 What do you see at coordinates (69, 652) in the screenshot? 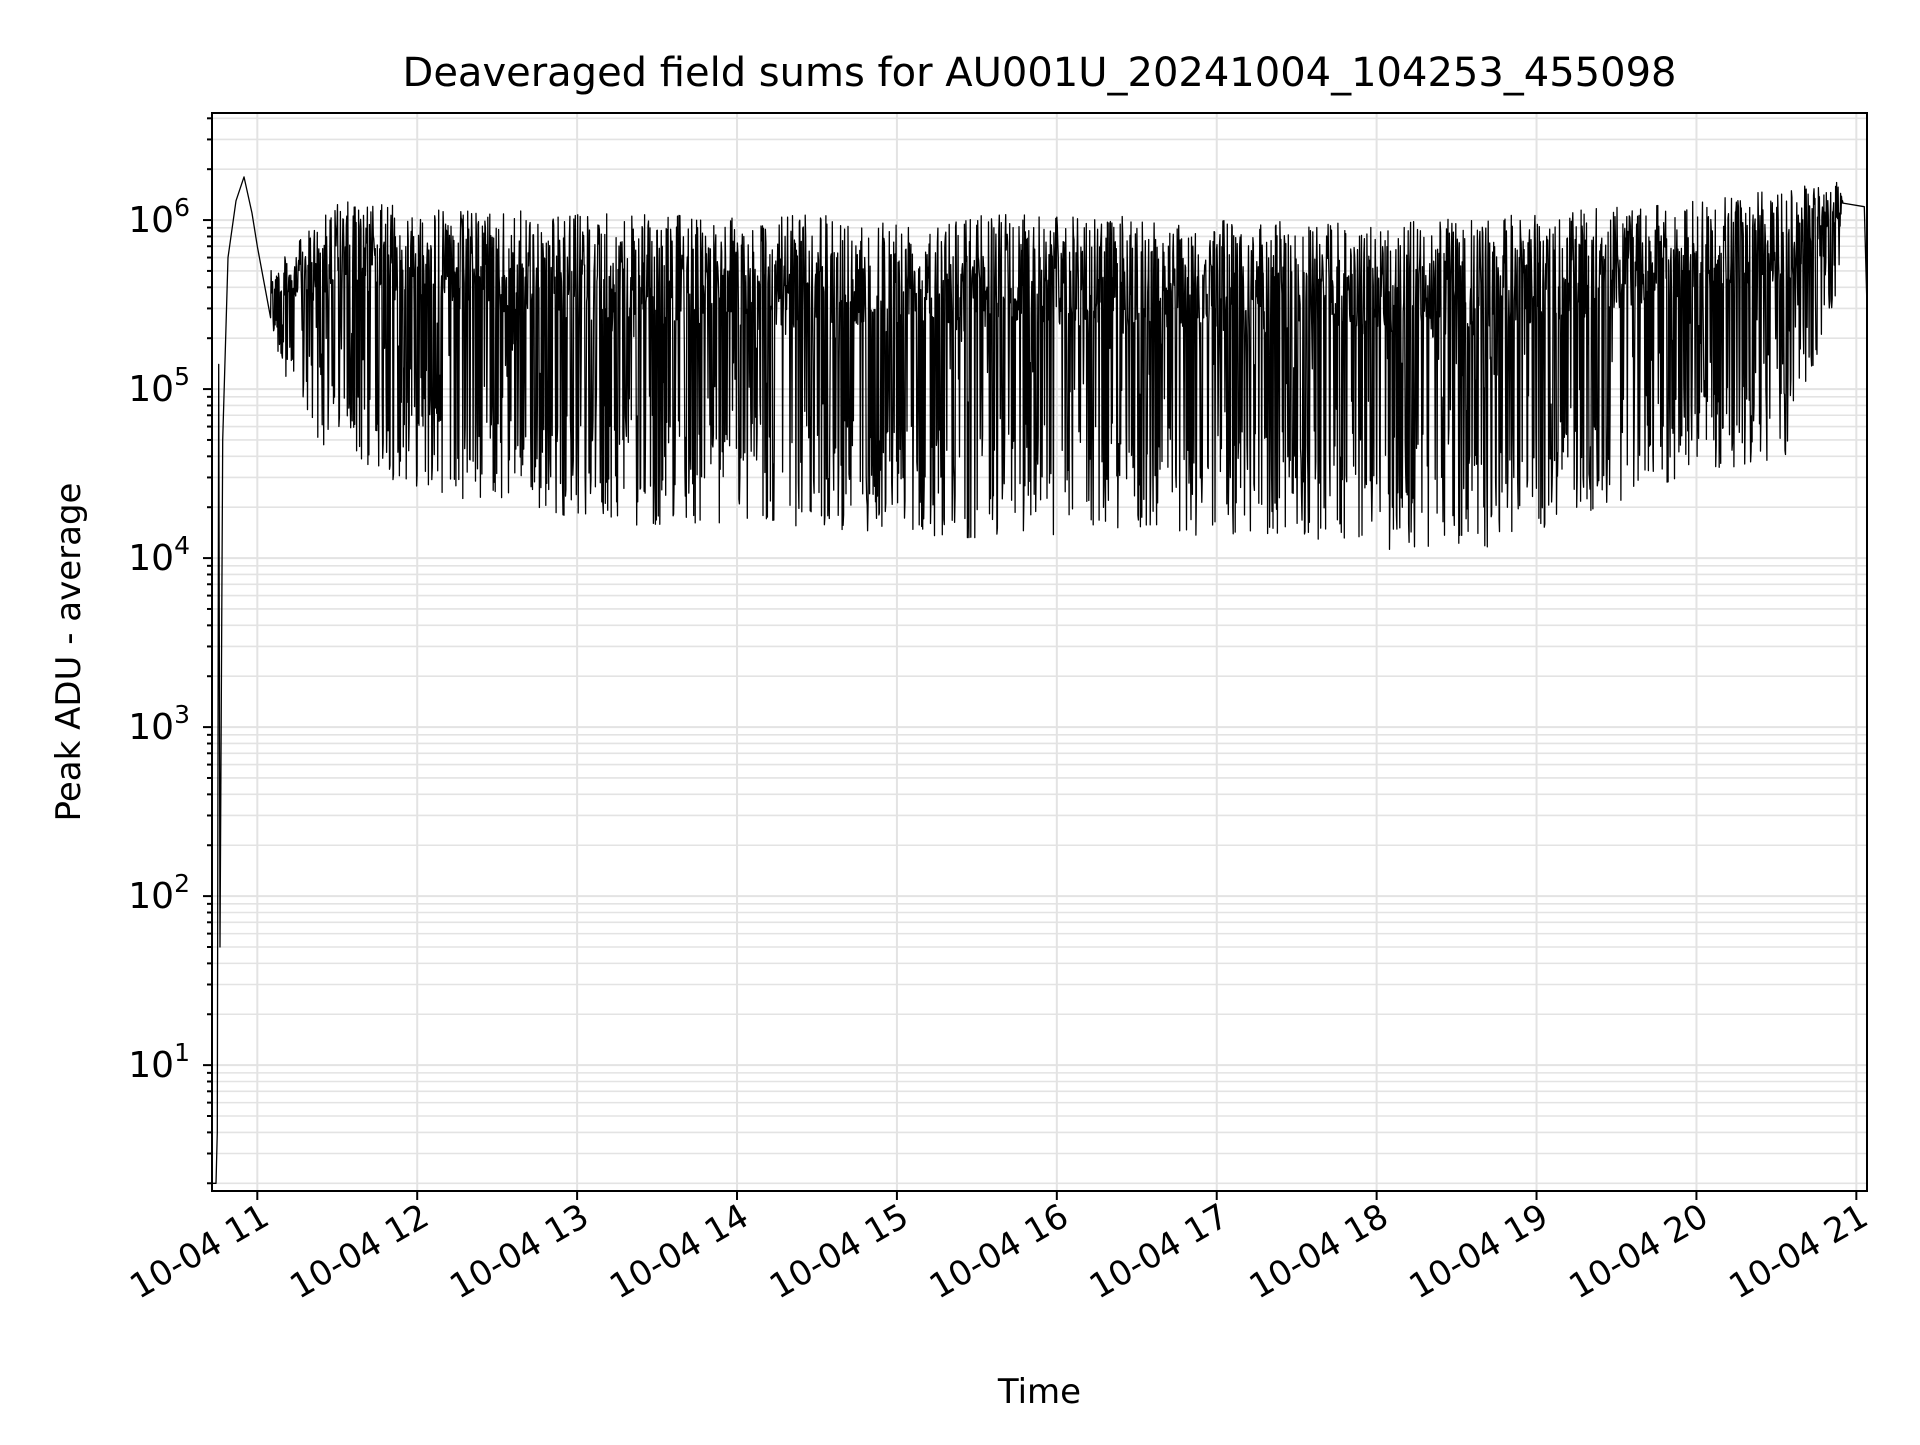
I see `y-axis-label: Peak ADU - average` at bounding box center [69, 652].